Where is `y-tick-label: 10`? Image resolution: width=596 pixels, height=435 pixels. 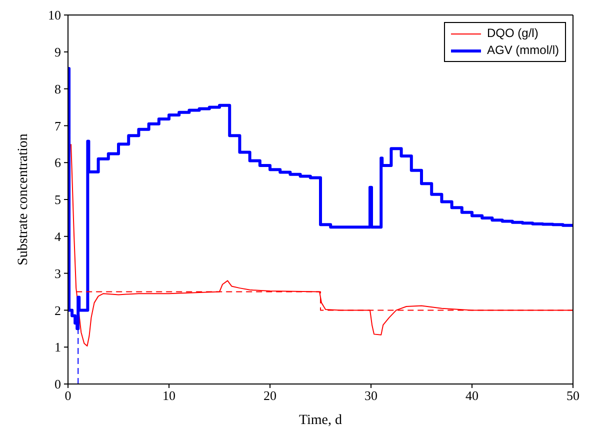 y-tick-label: 10 is located at coordinates (54, 15).